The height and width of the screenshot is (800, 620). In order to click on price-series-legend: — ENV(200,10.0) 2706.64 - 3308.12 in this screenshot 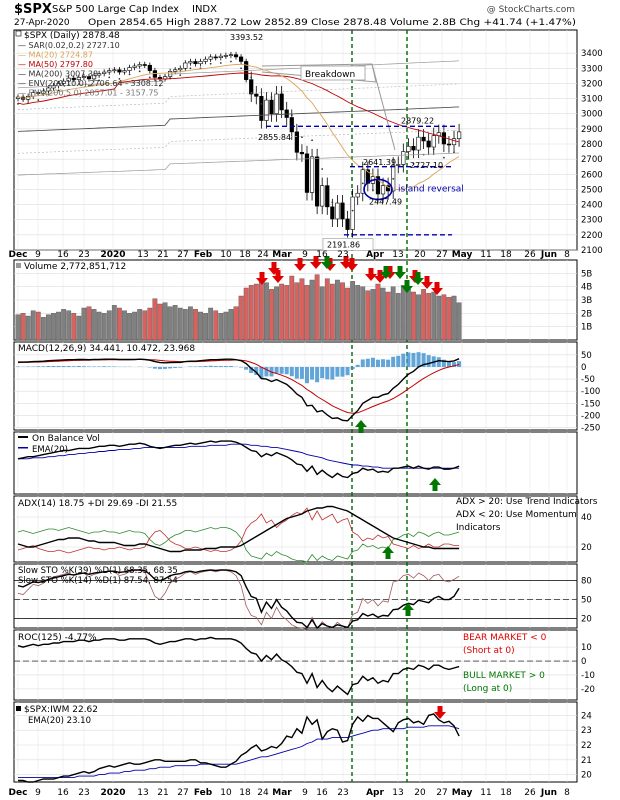, I will do `click(91, 83)`.